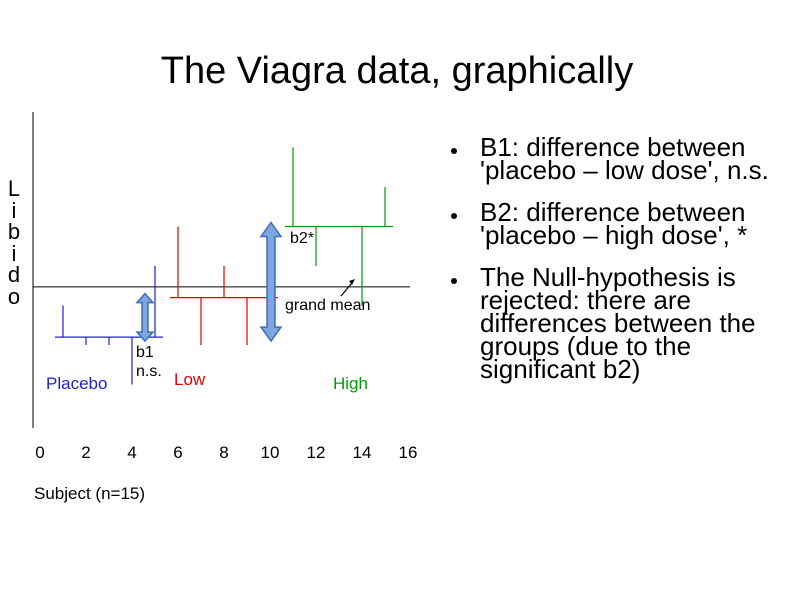 This screenshot has width=794, height=595. What do you see at coordinates (14, 188) in the screenshot?
I see `y-axis-letter-0: L` at bounding box center [14, 188].